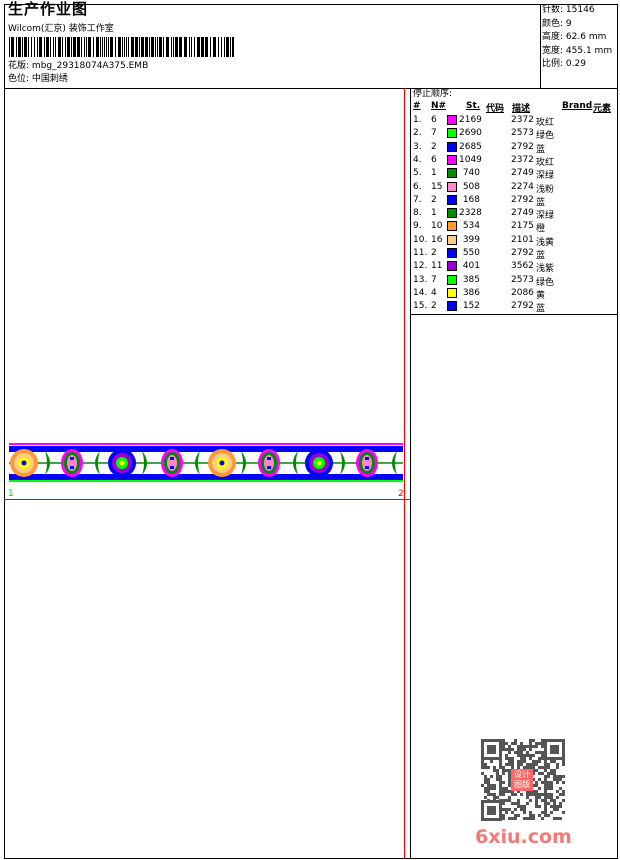 This screenshot has height=860, width=620. I want to click on end-marker: 2, so click(401, 494).